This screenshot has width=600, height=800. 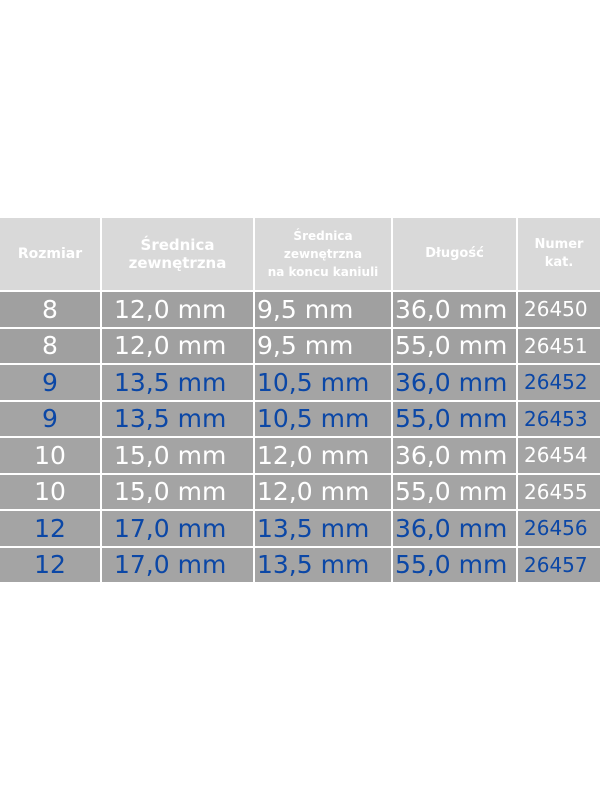 I want to click on table-row: 10 15,0 mm 12,0 mm 36,0 mm 26454, so click(x=300, y=455).